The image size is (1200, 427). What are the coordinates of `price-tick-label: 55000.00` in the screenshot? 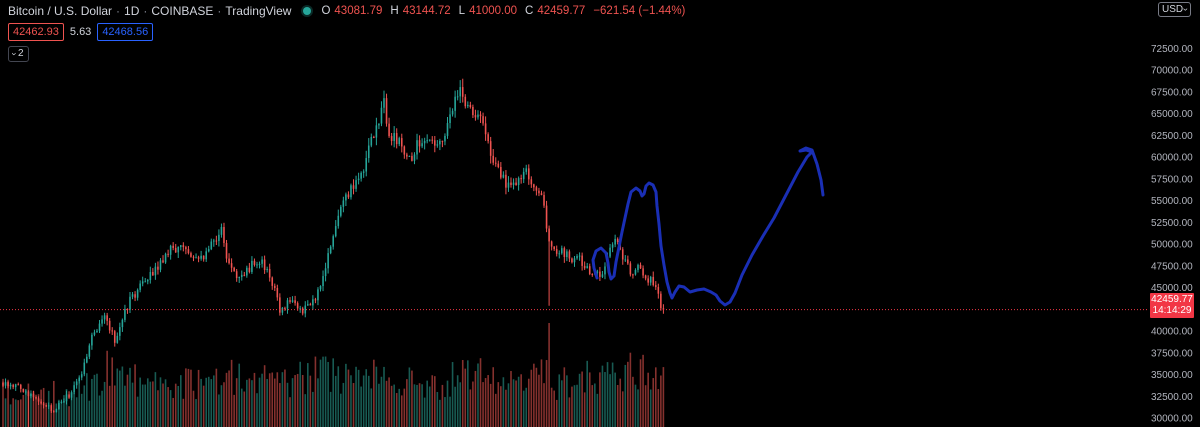 It's located at (1172, 201).